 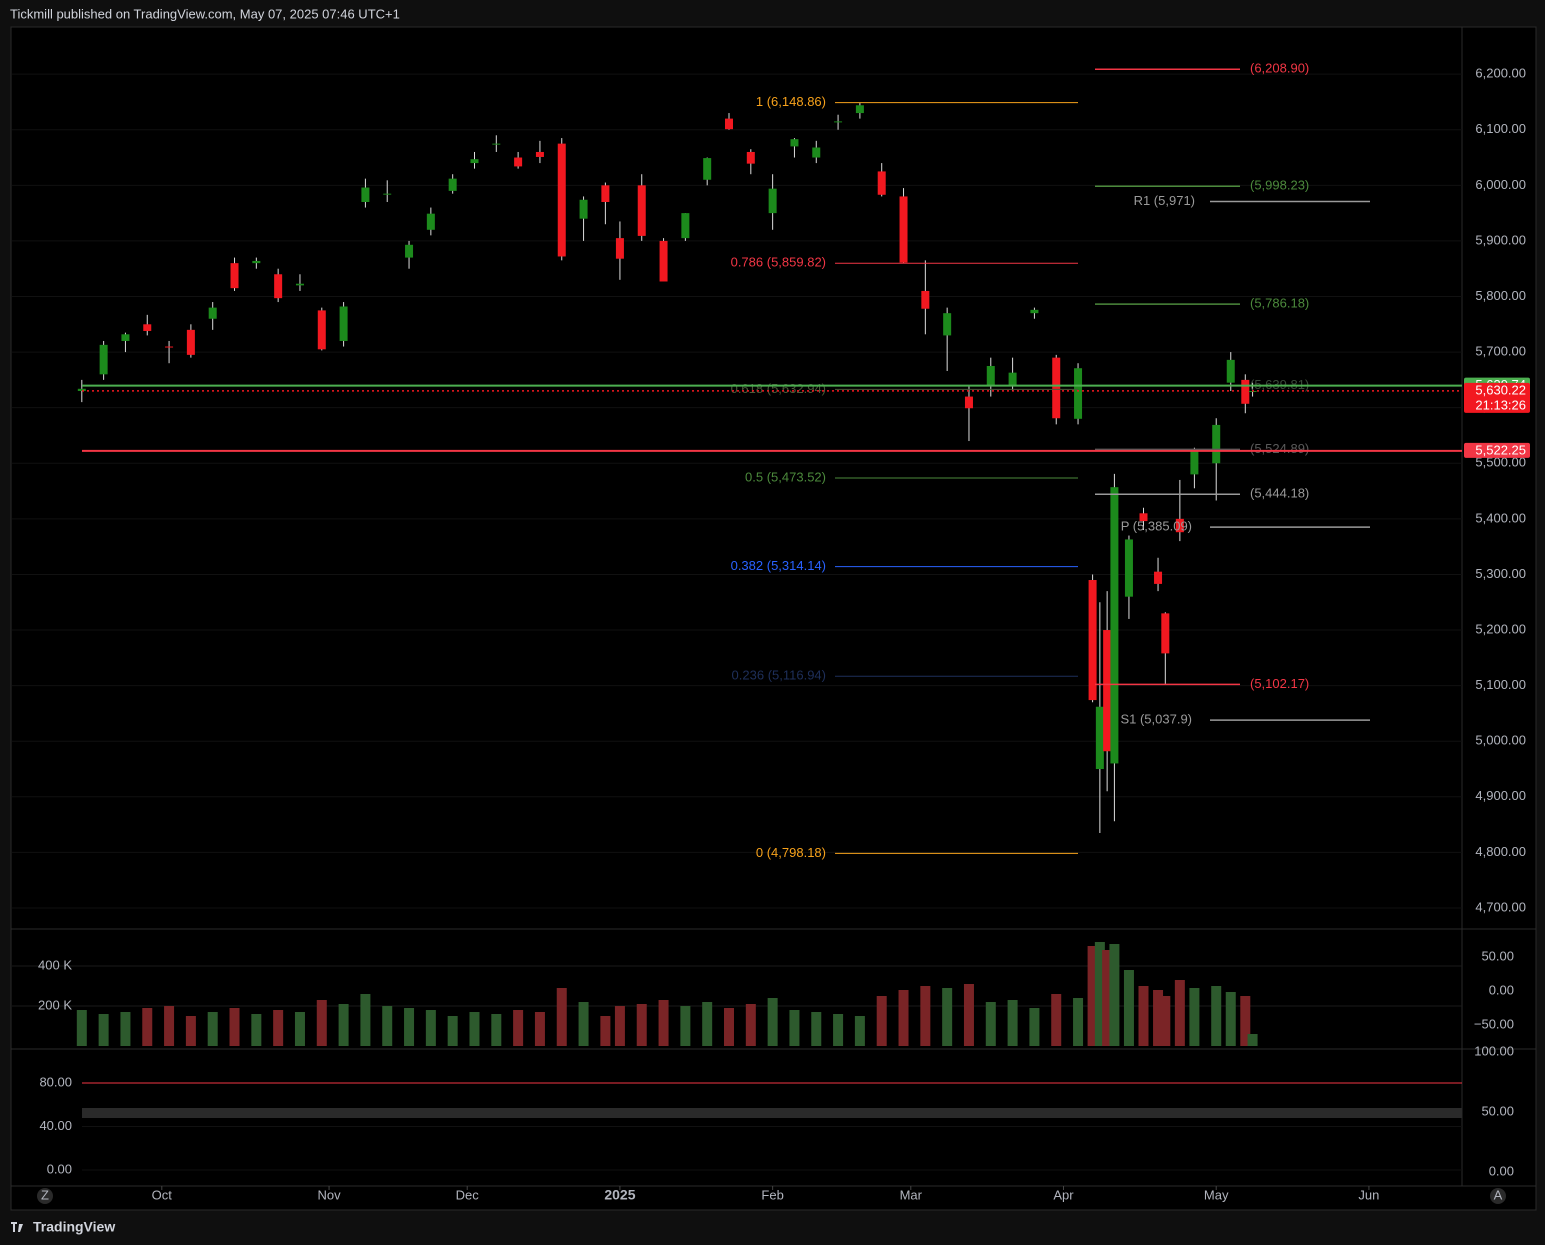 I want to click on y-tick-label: 4,700.00, so click(x=1500, y=906).